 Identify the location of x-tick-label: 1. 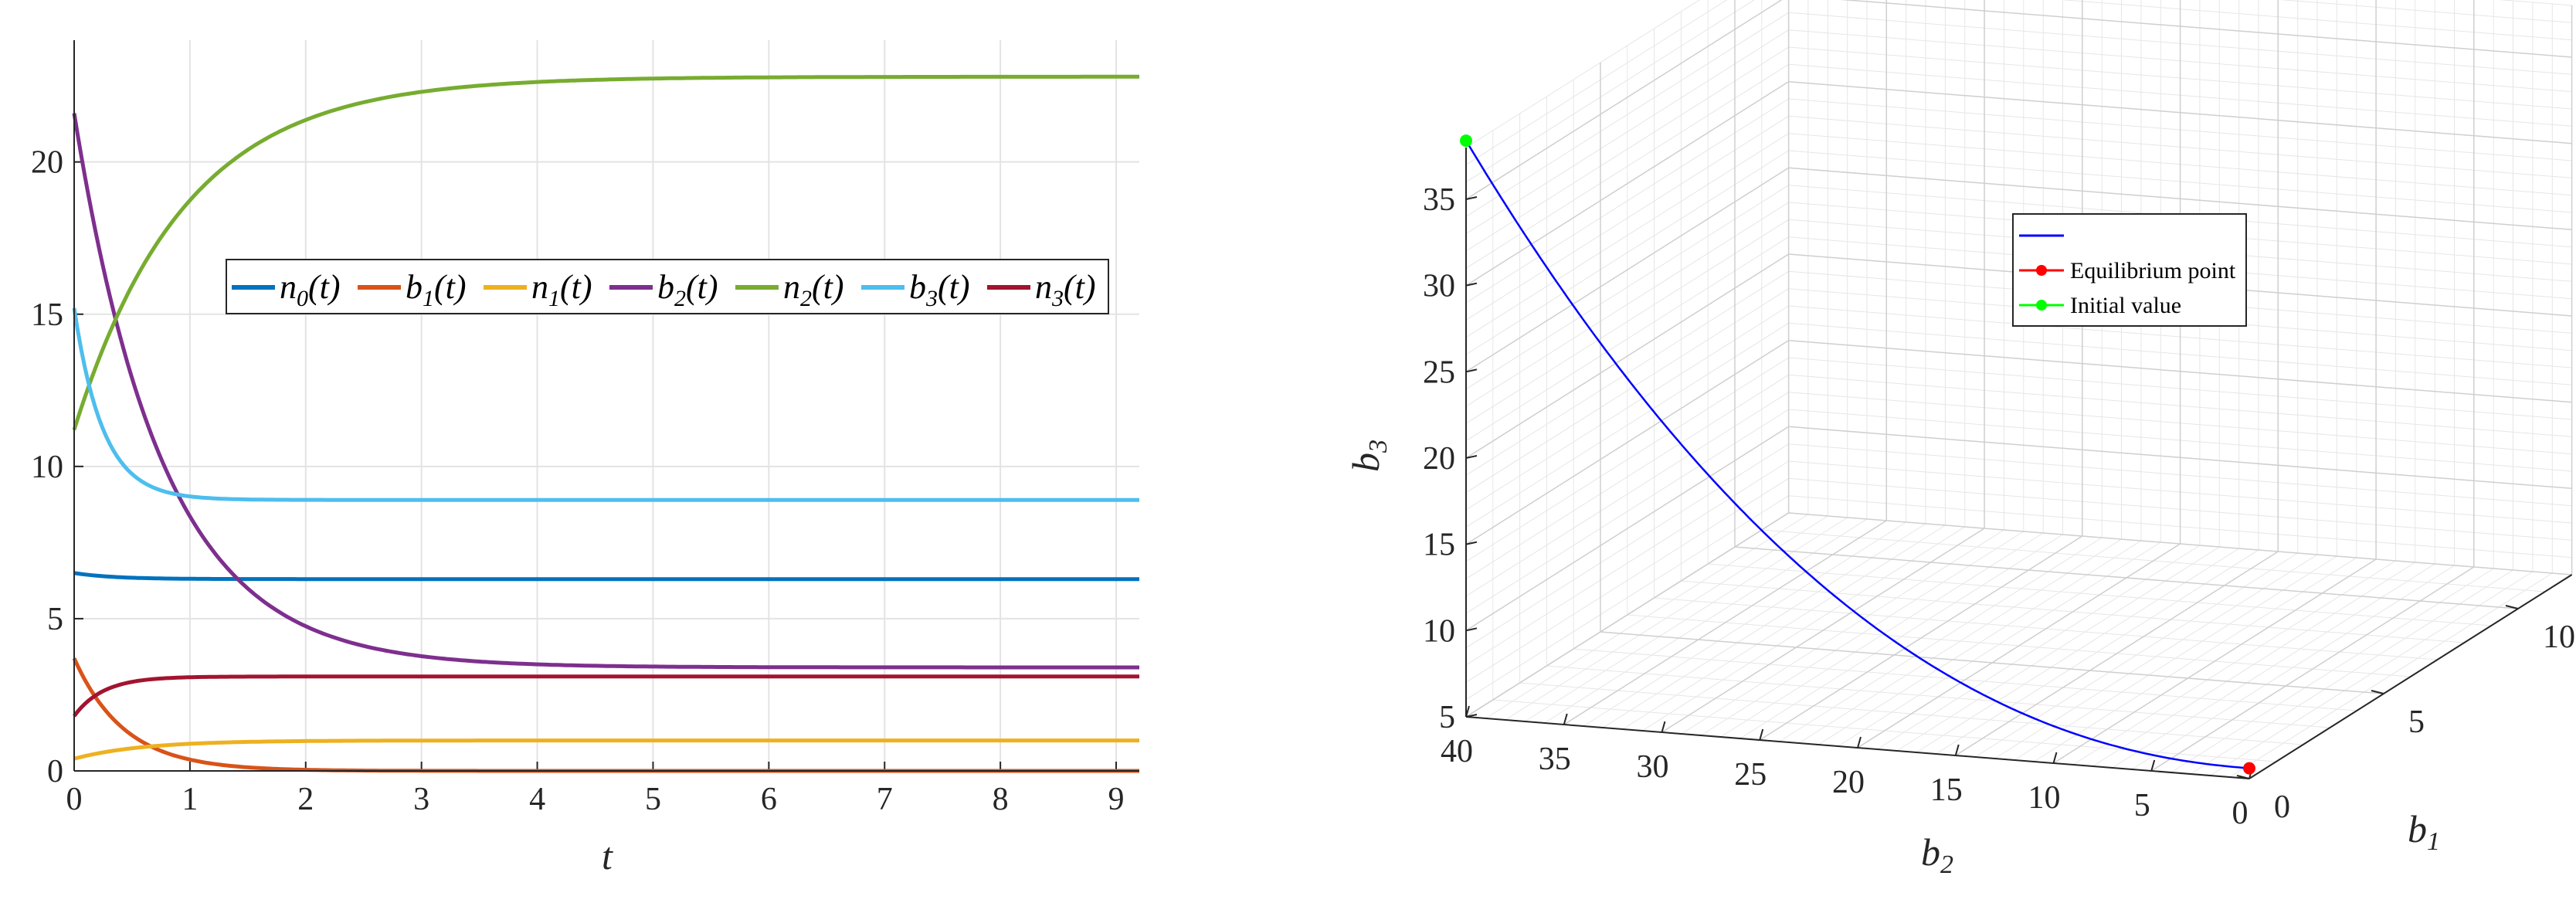
(190, 800).